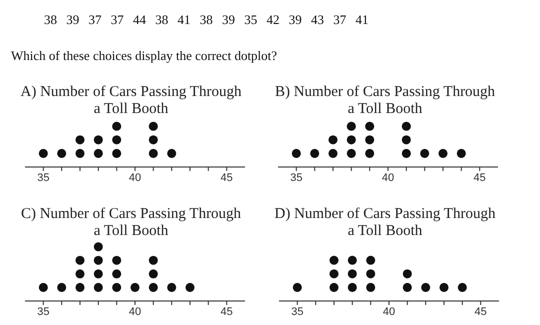  Describe the element at coordinates (207, 20) in the screenshot. I see `text: 38 39 37 37 44 38 41 38 39 35 42 39 43 37 41` at that location.